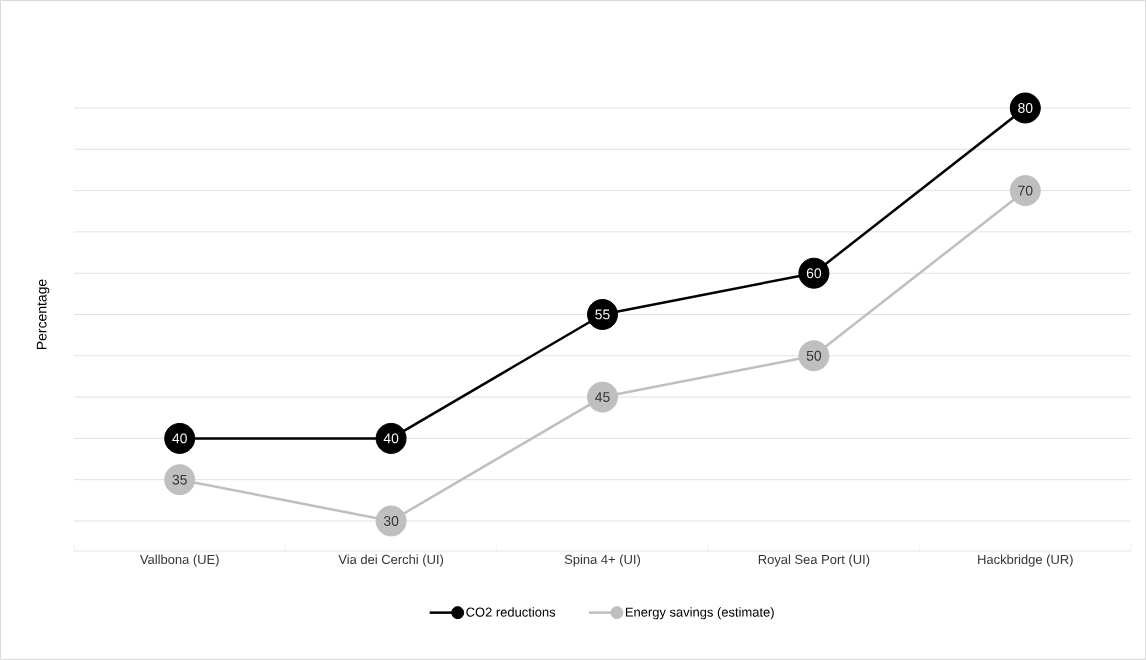 The width and height of the screenshot is (1146, 660). Describe the element at coordinates (699, 613) in the screenshot. I see `legend-label: Energy savings (estimate)` at that location.